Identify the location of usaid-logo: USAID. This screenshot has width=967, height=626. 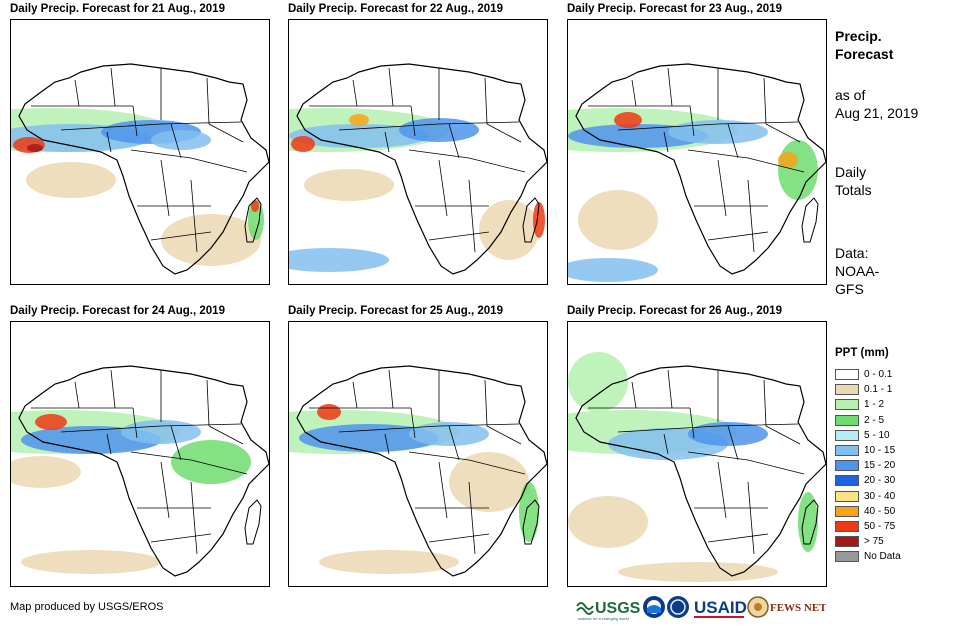
(720, 608).